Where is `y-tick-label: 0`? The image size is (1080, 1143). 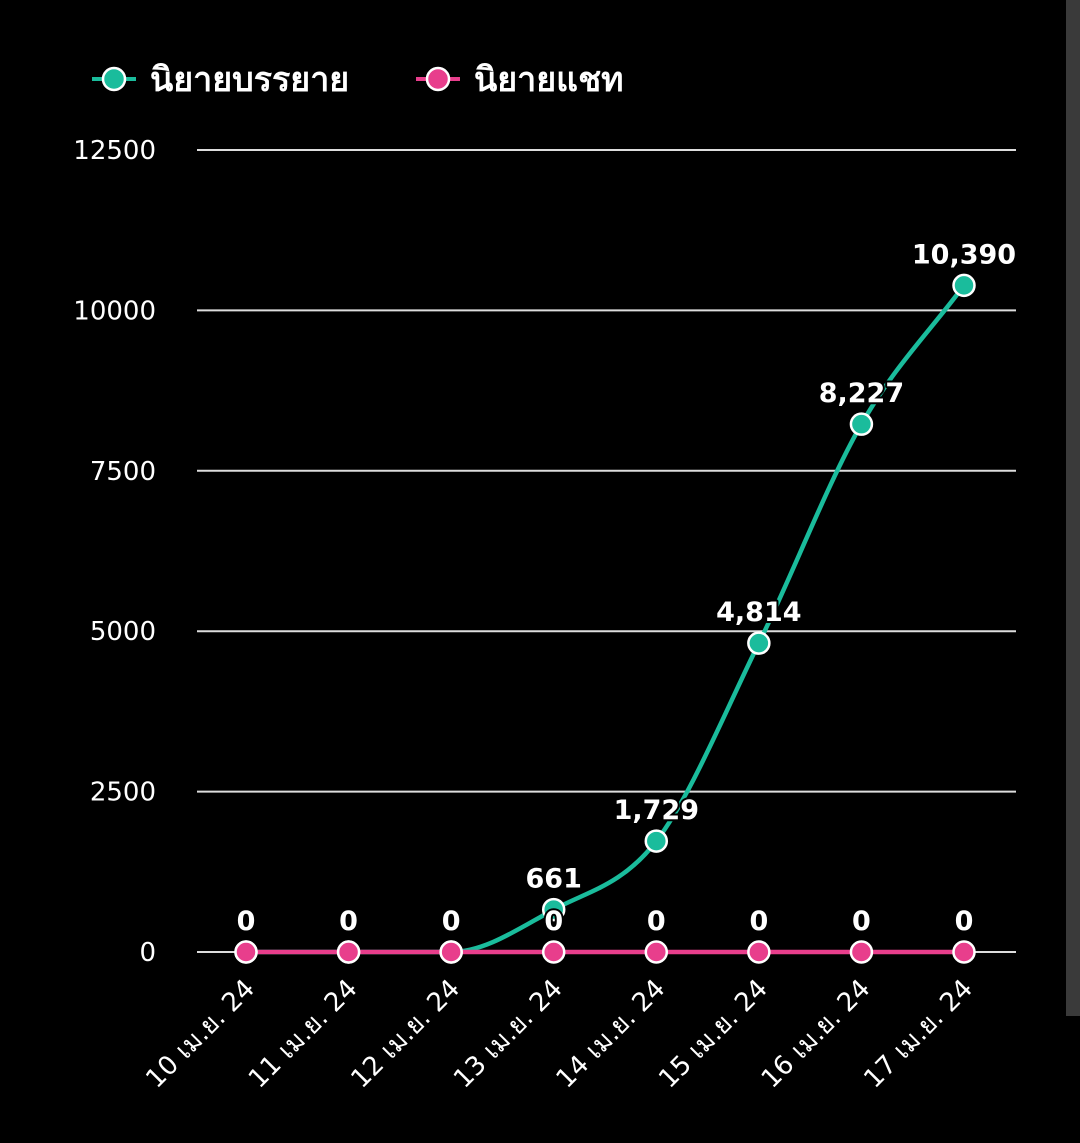 y-tick-label: 0 is located at coordinates (147, 953).